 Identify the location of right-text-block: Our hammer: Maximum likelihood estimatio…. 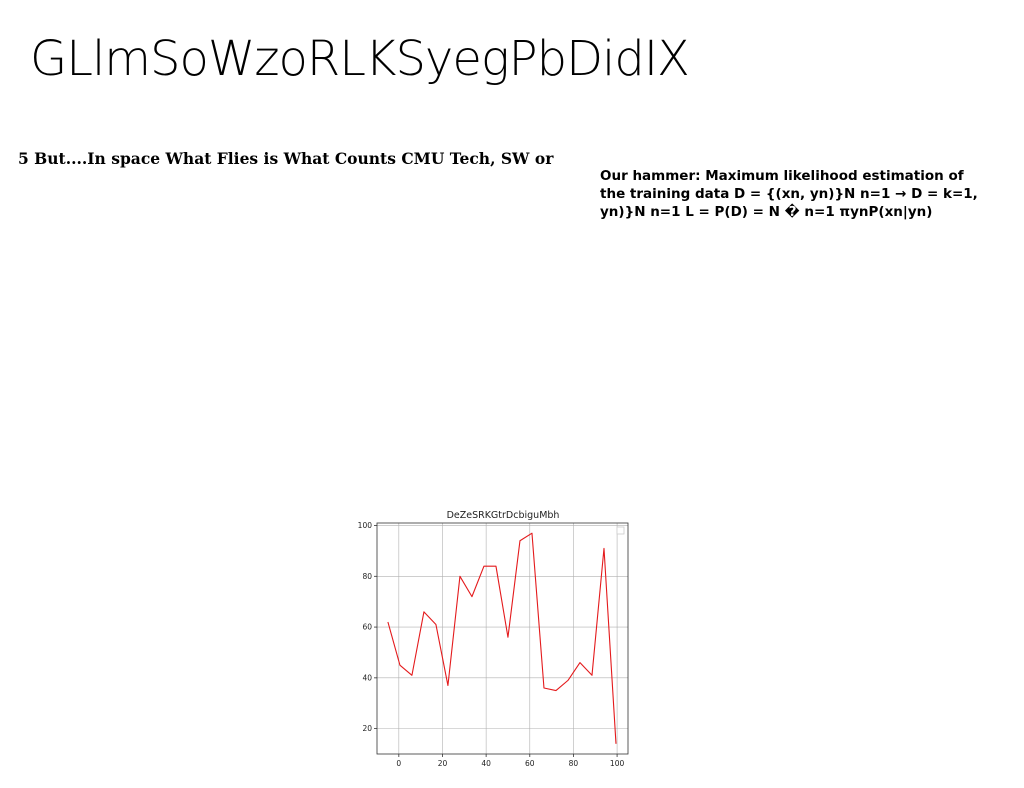
(789, 194).